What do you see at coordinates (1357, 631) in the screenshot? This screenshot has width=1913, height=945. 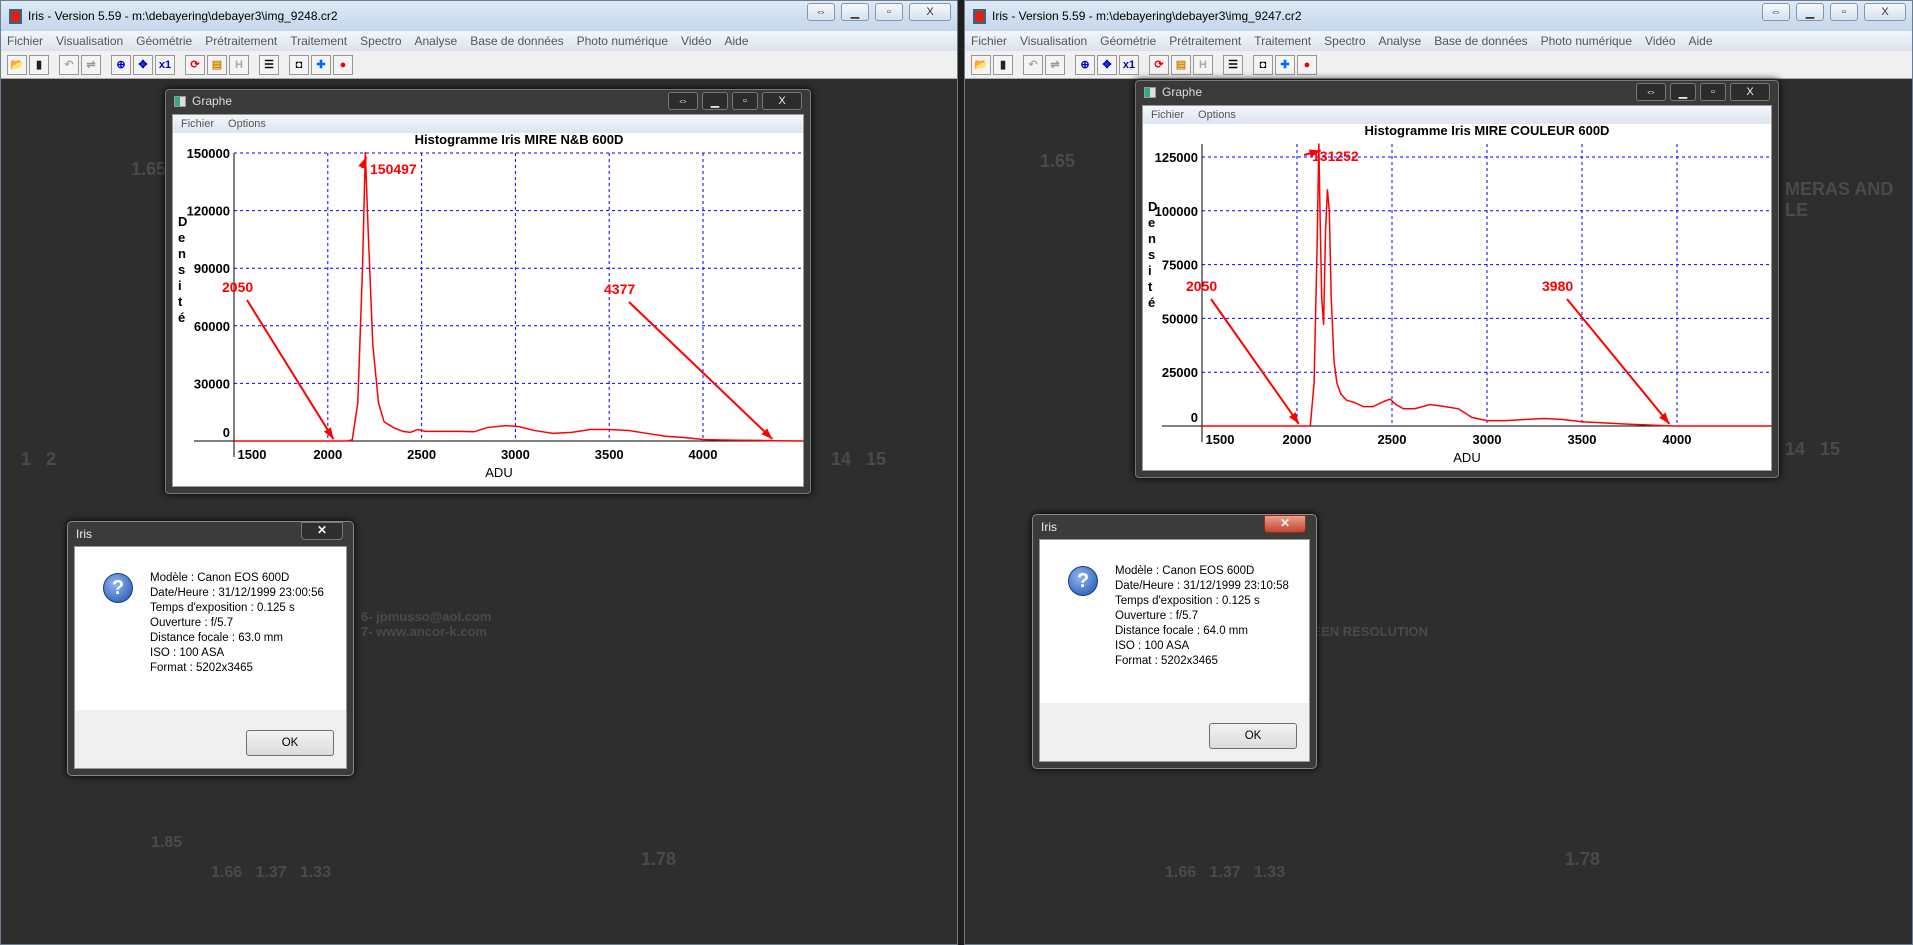 I see `background-image-text: SCREEN RESOLUTION` at bounding box center [1357, 631].